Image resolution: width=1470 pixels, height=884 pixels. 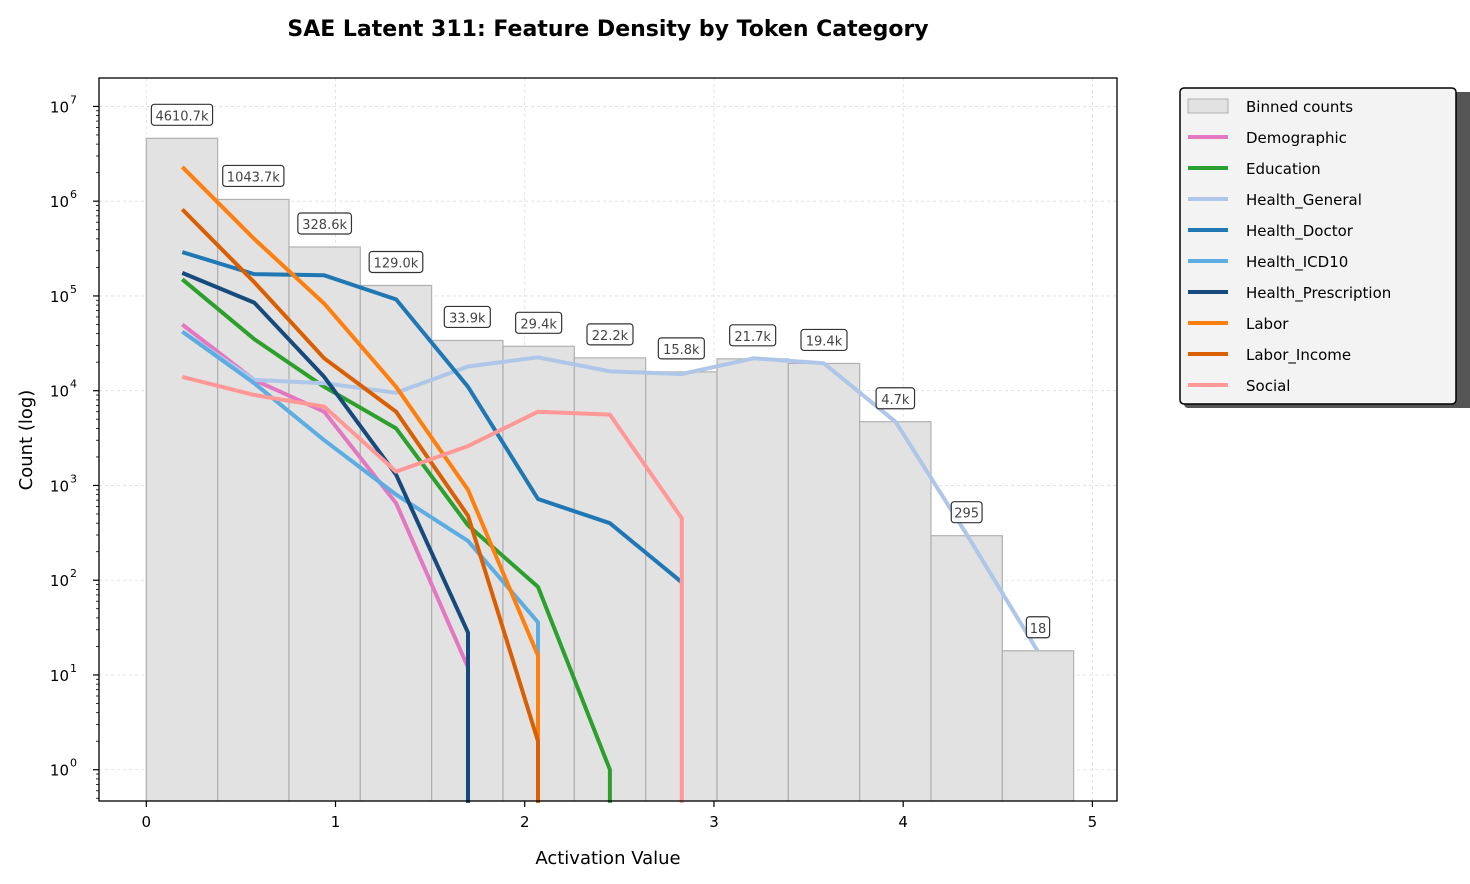 I want to click on legend-label-health-doctor: Health_Doctor, so click(x=1300, y=231).